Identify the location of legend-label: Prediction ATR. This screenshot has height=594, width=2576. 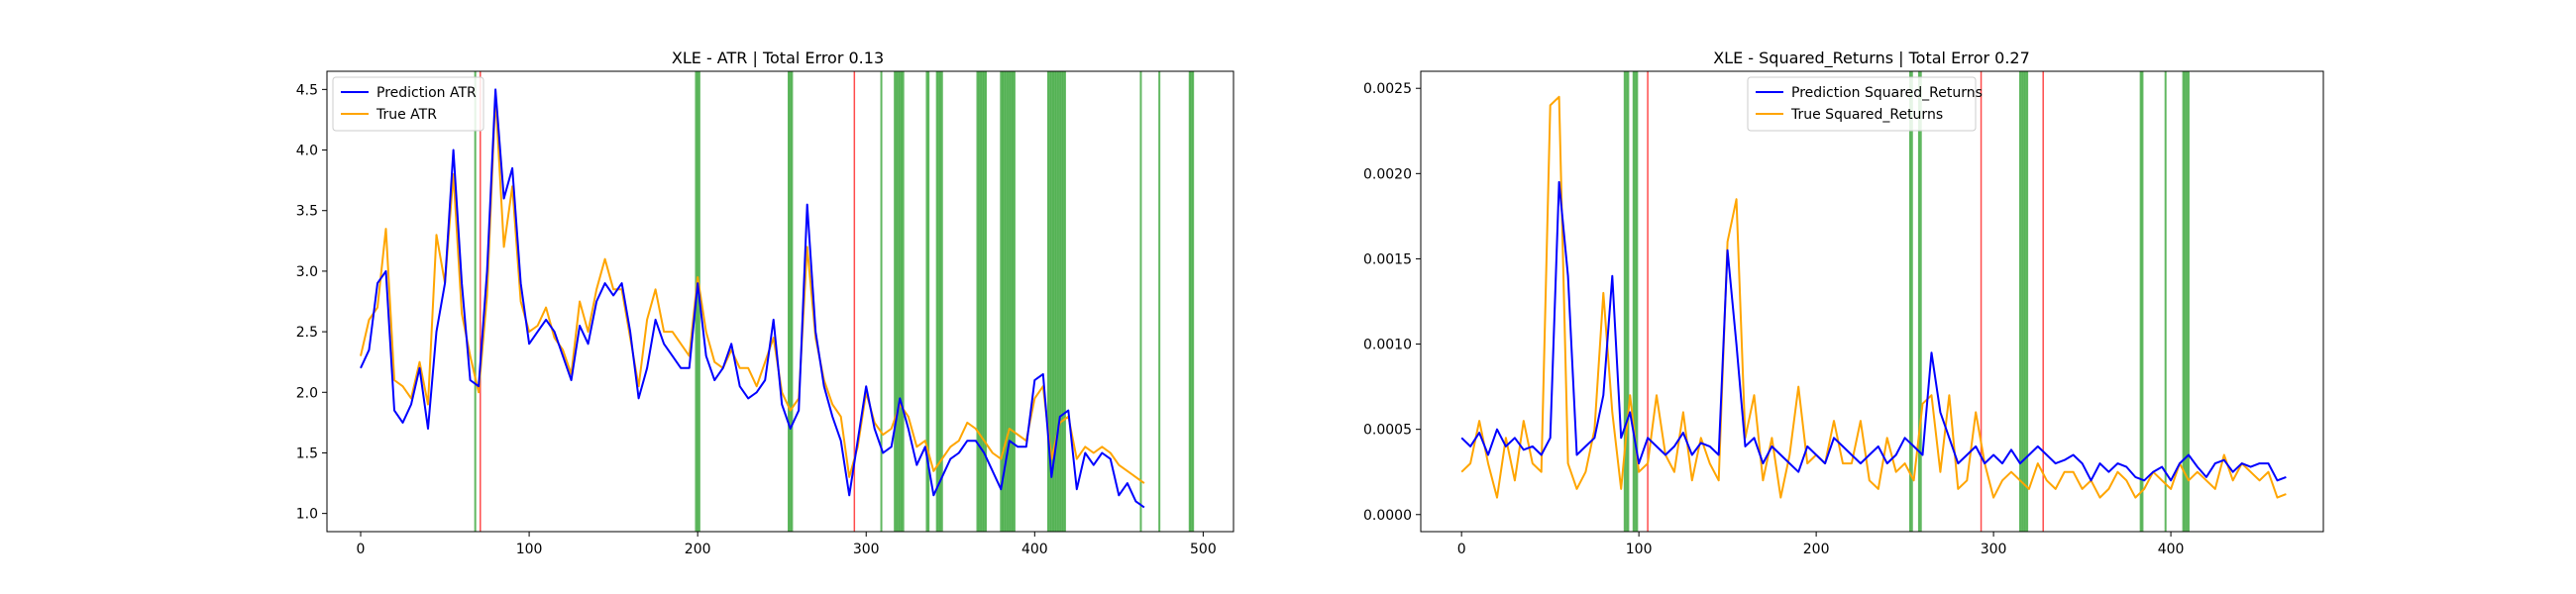
(426, 93).